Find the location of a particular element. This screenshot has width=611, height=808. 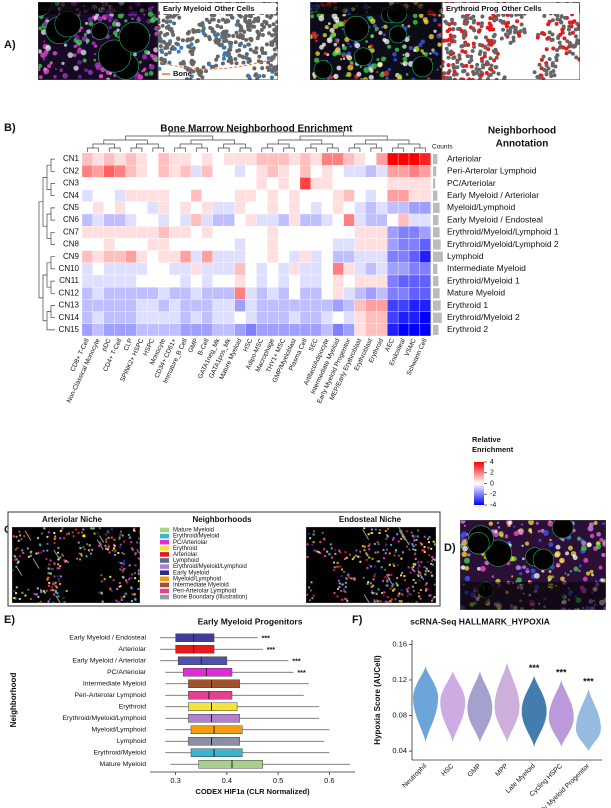

label-bg is located at coordinates (218, 8).